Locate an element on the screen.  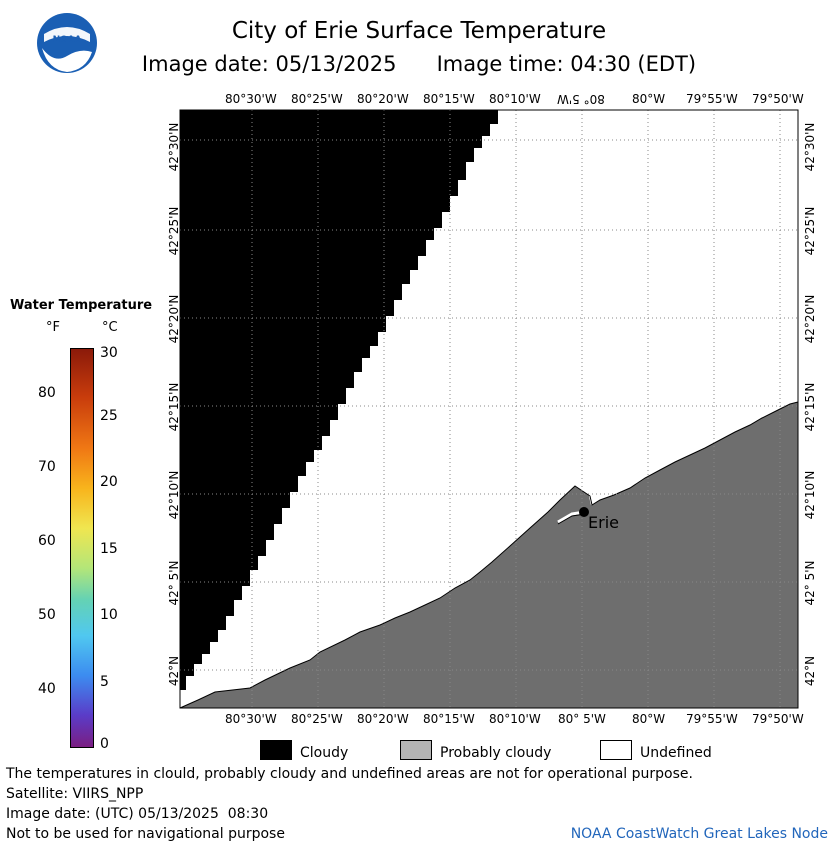
lon-tick-top: 80°10'W is located at coordinates (515, 99).